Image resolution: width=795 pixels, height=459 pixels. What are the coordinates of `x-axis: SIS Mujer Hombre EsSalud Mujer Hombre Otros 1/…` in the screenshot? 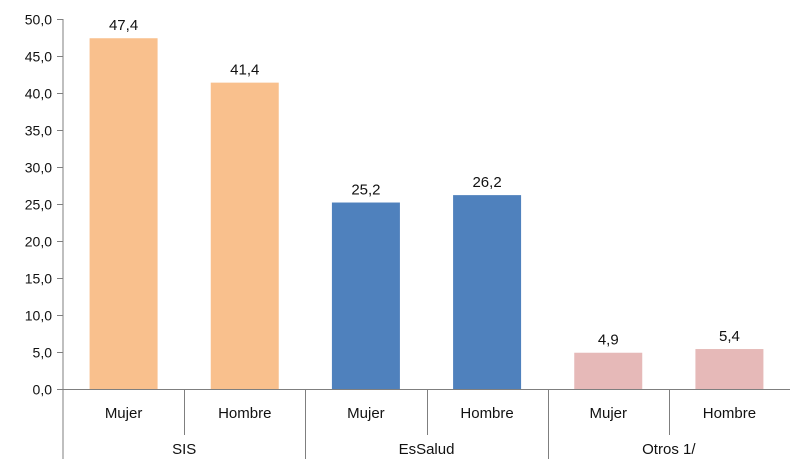 It's located at (426, 424).